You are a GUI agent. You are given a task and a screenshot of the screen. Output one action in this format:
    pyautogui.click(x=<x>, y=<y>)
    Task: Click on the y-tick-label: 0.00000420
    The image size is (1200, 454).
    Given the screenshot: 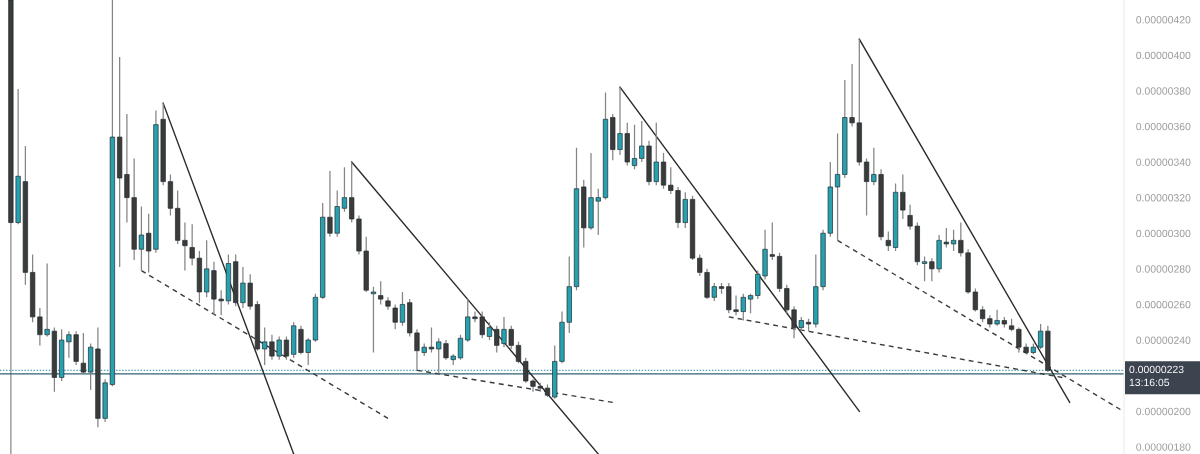 What is the action you would take?
    pyautogui.click(x=1163, y=20)
    